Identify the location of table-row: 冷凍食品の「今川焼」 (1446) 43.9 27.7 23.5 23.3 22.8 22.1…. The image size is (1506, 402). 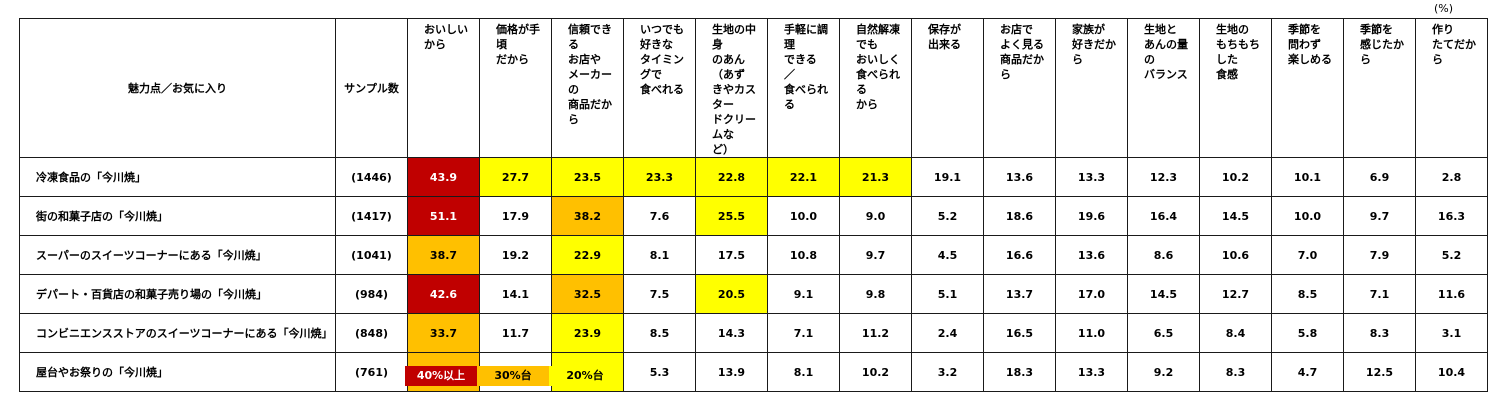
(753, 177).